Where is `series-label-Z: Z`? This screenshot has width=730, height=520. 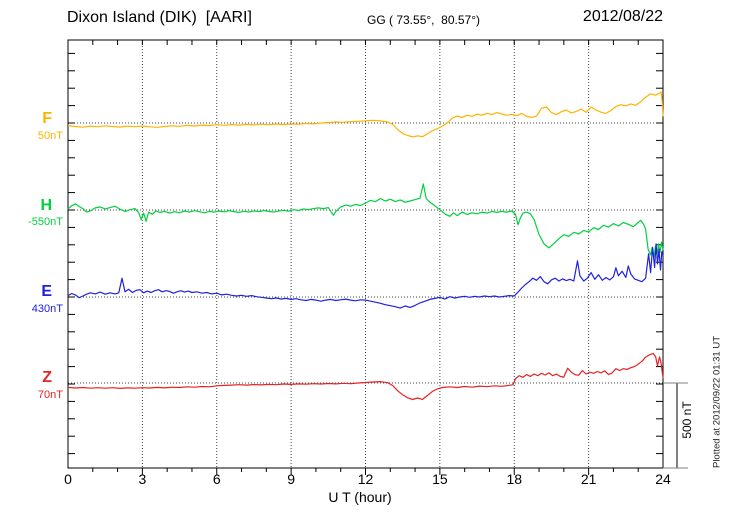
series-label-Z: Z is located at coordinates (47, 377).